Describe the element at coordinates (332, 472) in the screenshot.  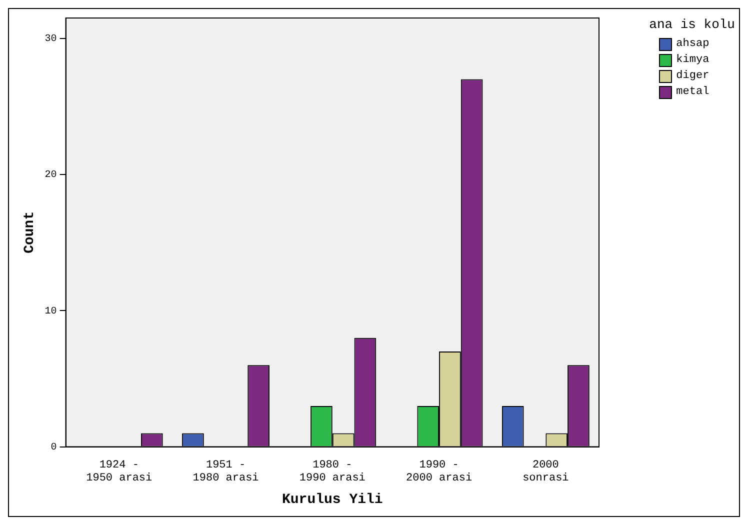
I see `x-tick-label: 1980 - 1990 arasi` at that location.